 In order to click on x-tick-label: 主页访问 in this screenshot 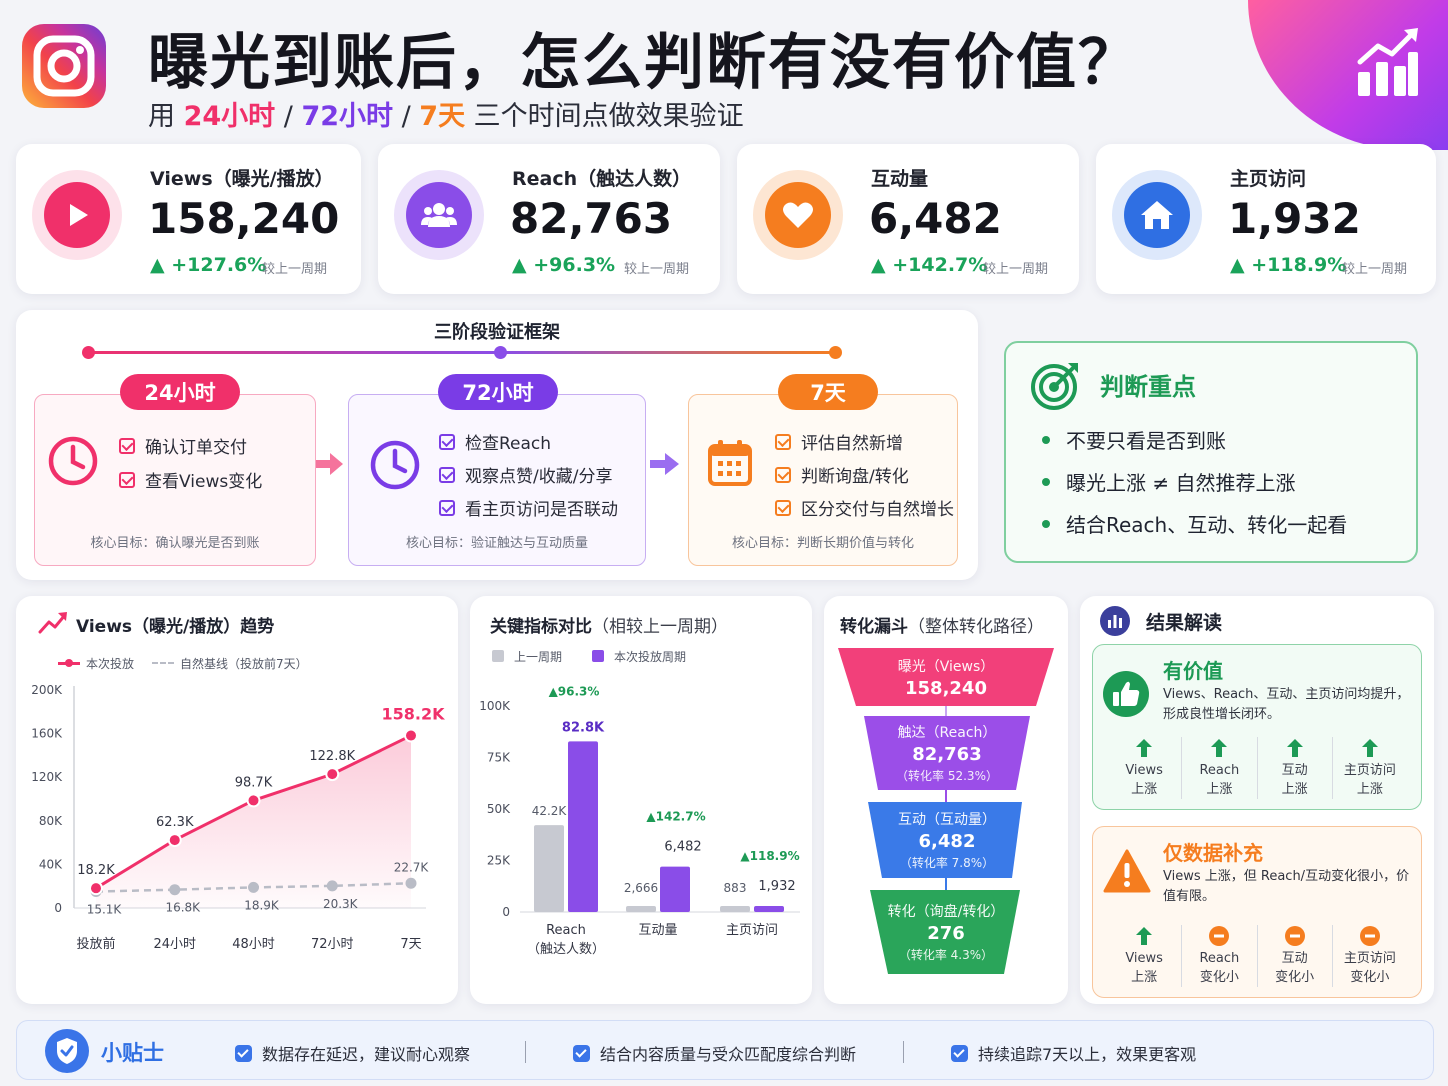, I will do `click(752, 930)`.